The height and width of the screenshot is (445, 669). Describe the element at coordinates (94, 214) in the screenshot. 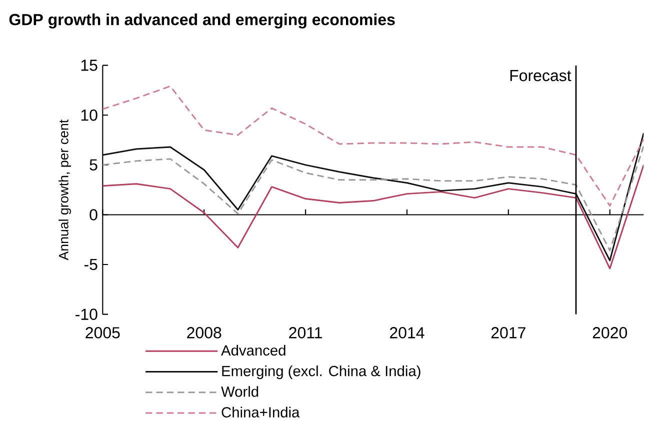

I see `y-tick-label: 0` at that location.